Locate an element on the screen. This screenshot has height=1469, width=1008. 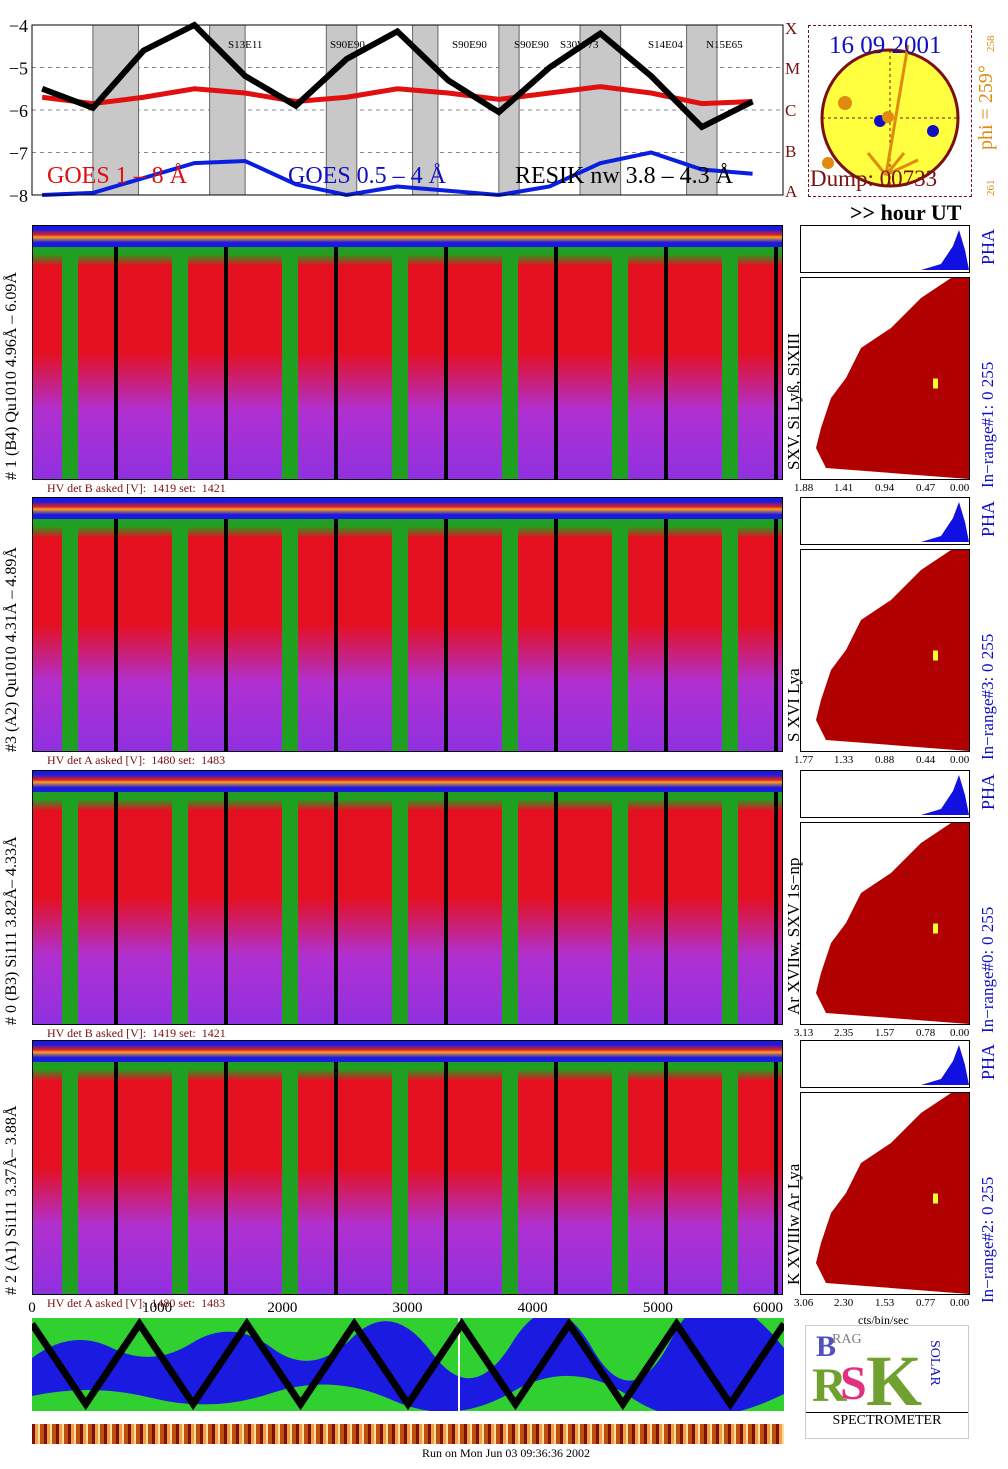
bottom-tick-label: 1000 is located at coordinates (157, 1308).